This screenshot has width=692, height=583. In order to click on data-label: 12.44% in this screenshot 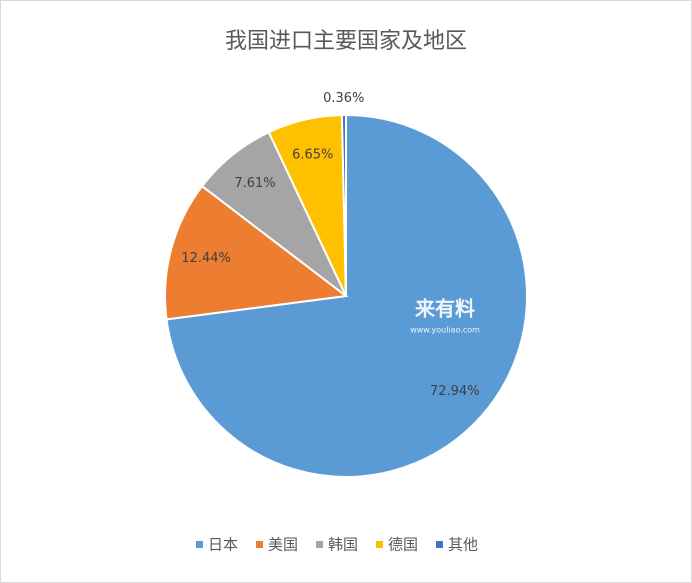, I will do `click(206, 258)`.